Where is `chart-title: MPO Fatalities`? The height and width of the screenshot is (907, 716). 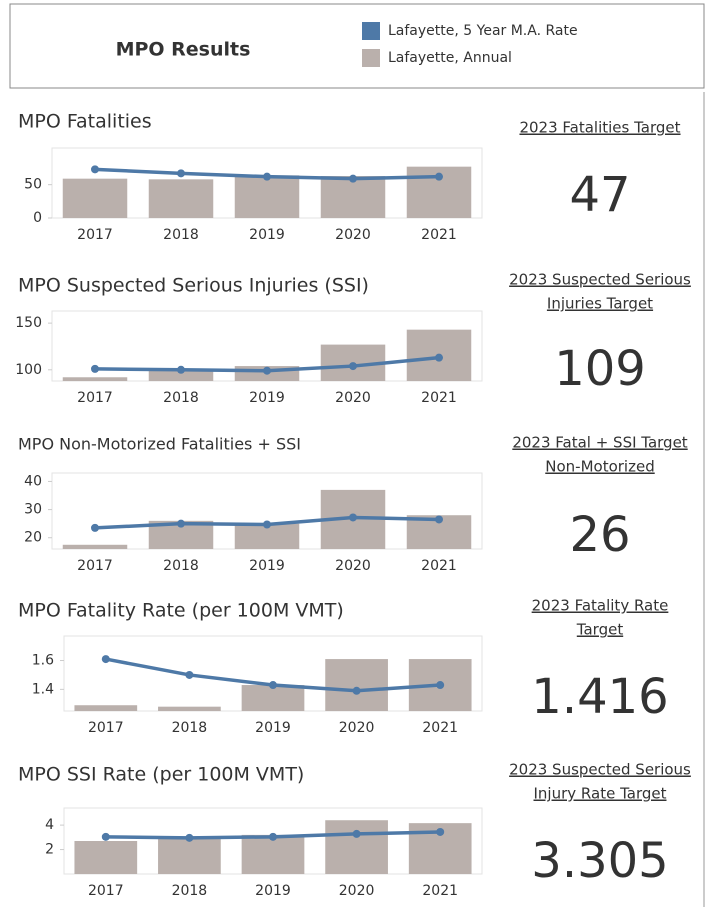 chart-title: MPO Fatalities is located at coordinates (85, 122).